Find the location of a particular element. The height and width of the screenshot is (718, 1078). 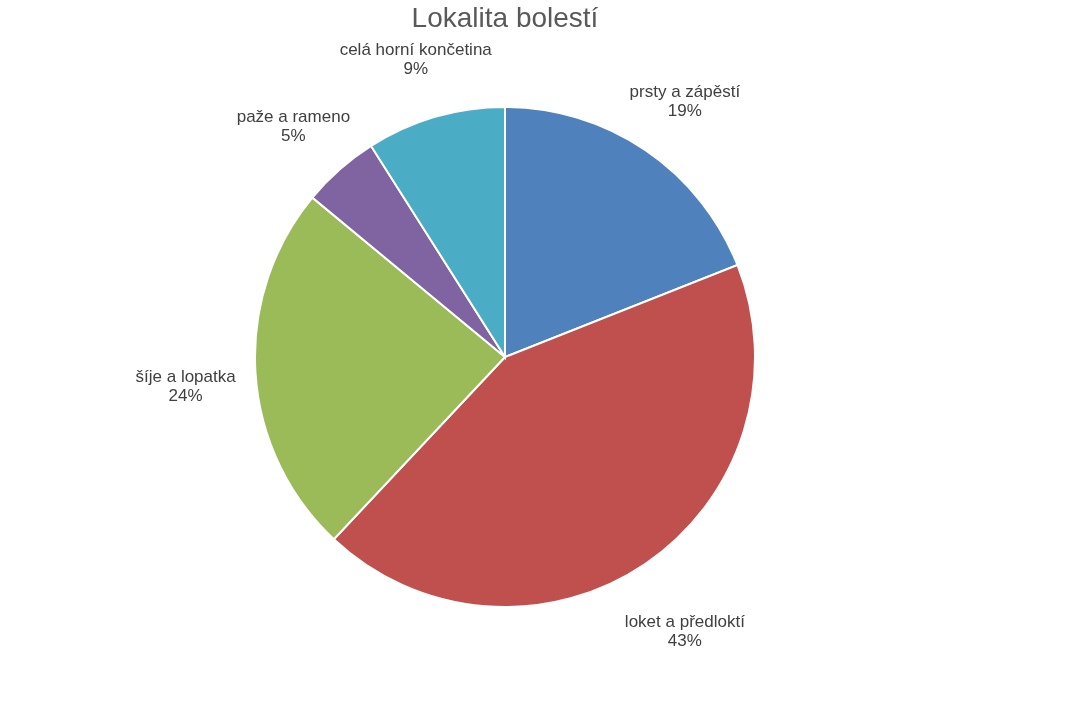

data-label: 5% is located at coordinates (293, 135).